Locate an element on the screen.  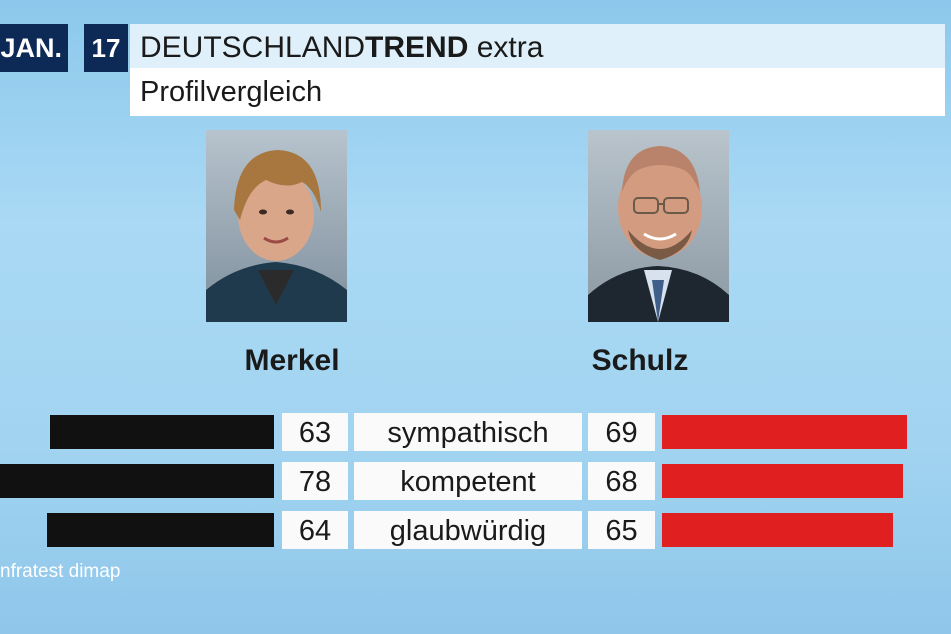
value-label-merkel-2: 64 is located at coordinates (315, 530).